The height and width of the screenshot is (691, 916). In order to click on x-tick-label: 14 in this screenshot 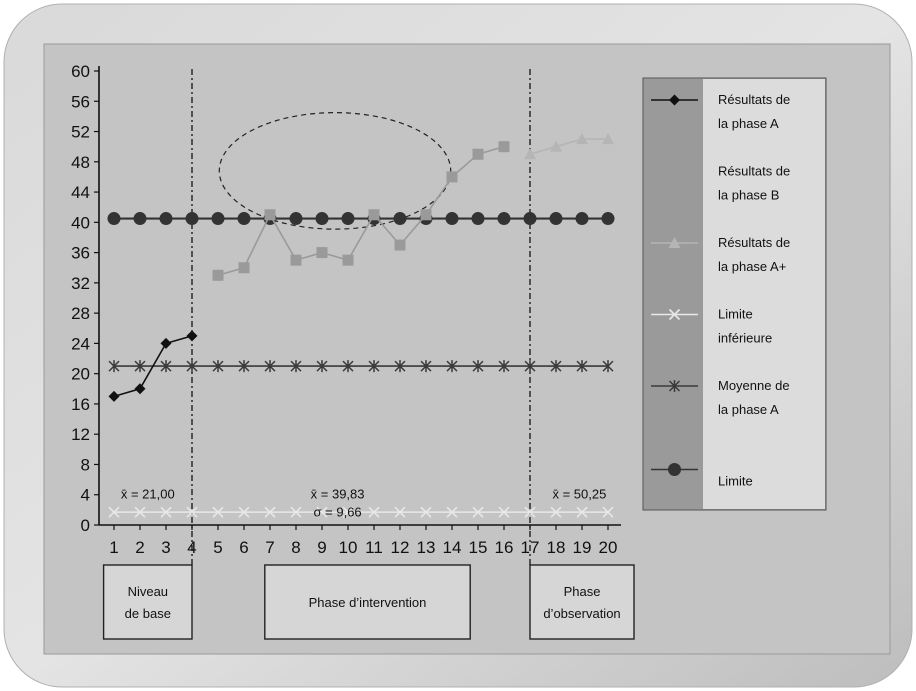, I will do `click(452, 547)`.